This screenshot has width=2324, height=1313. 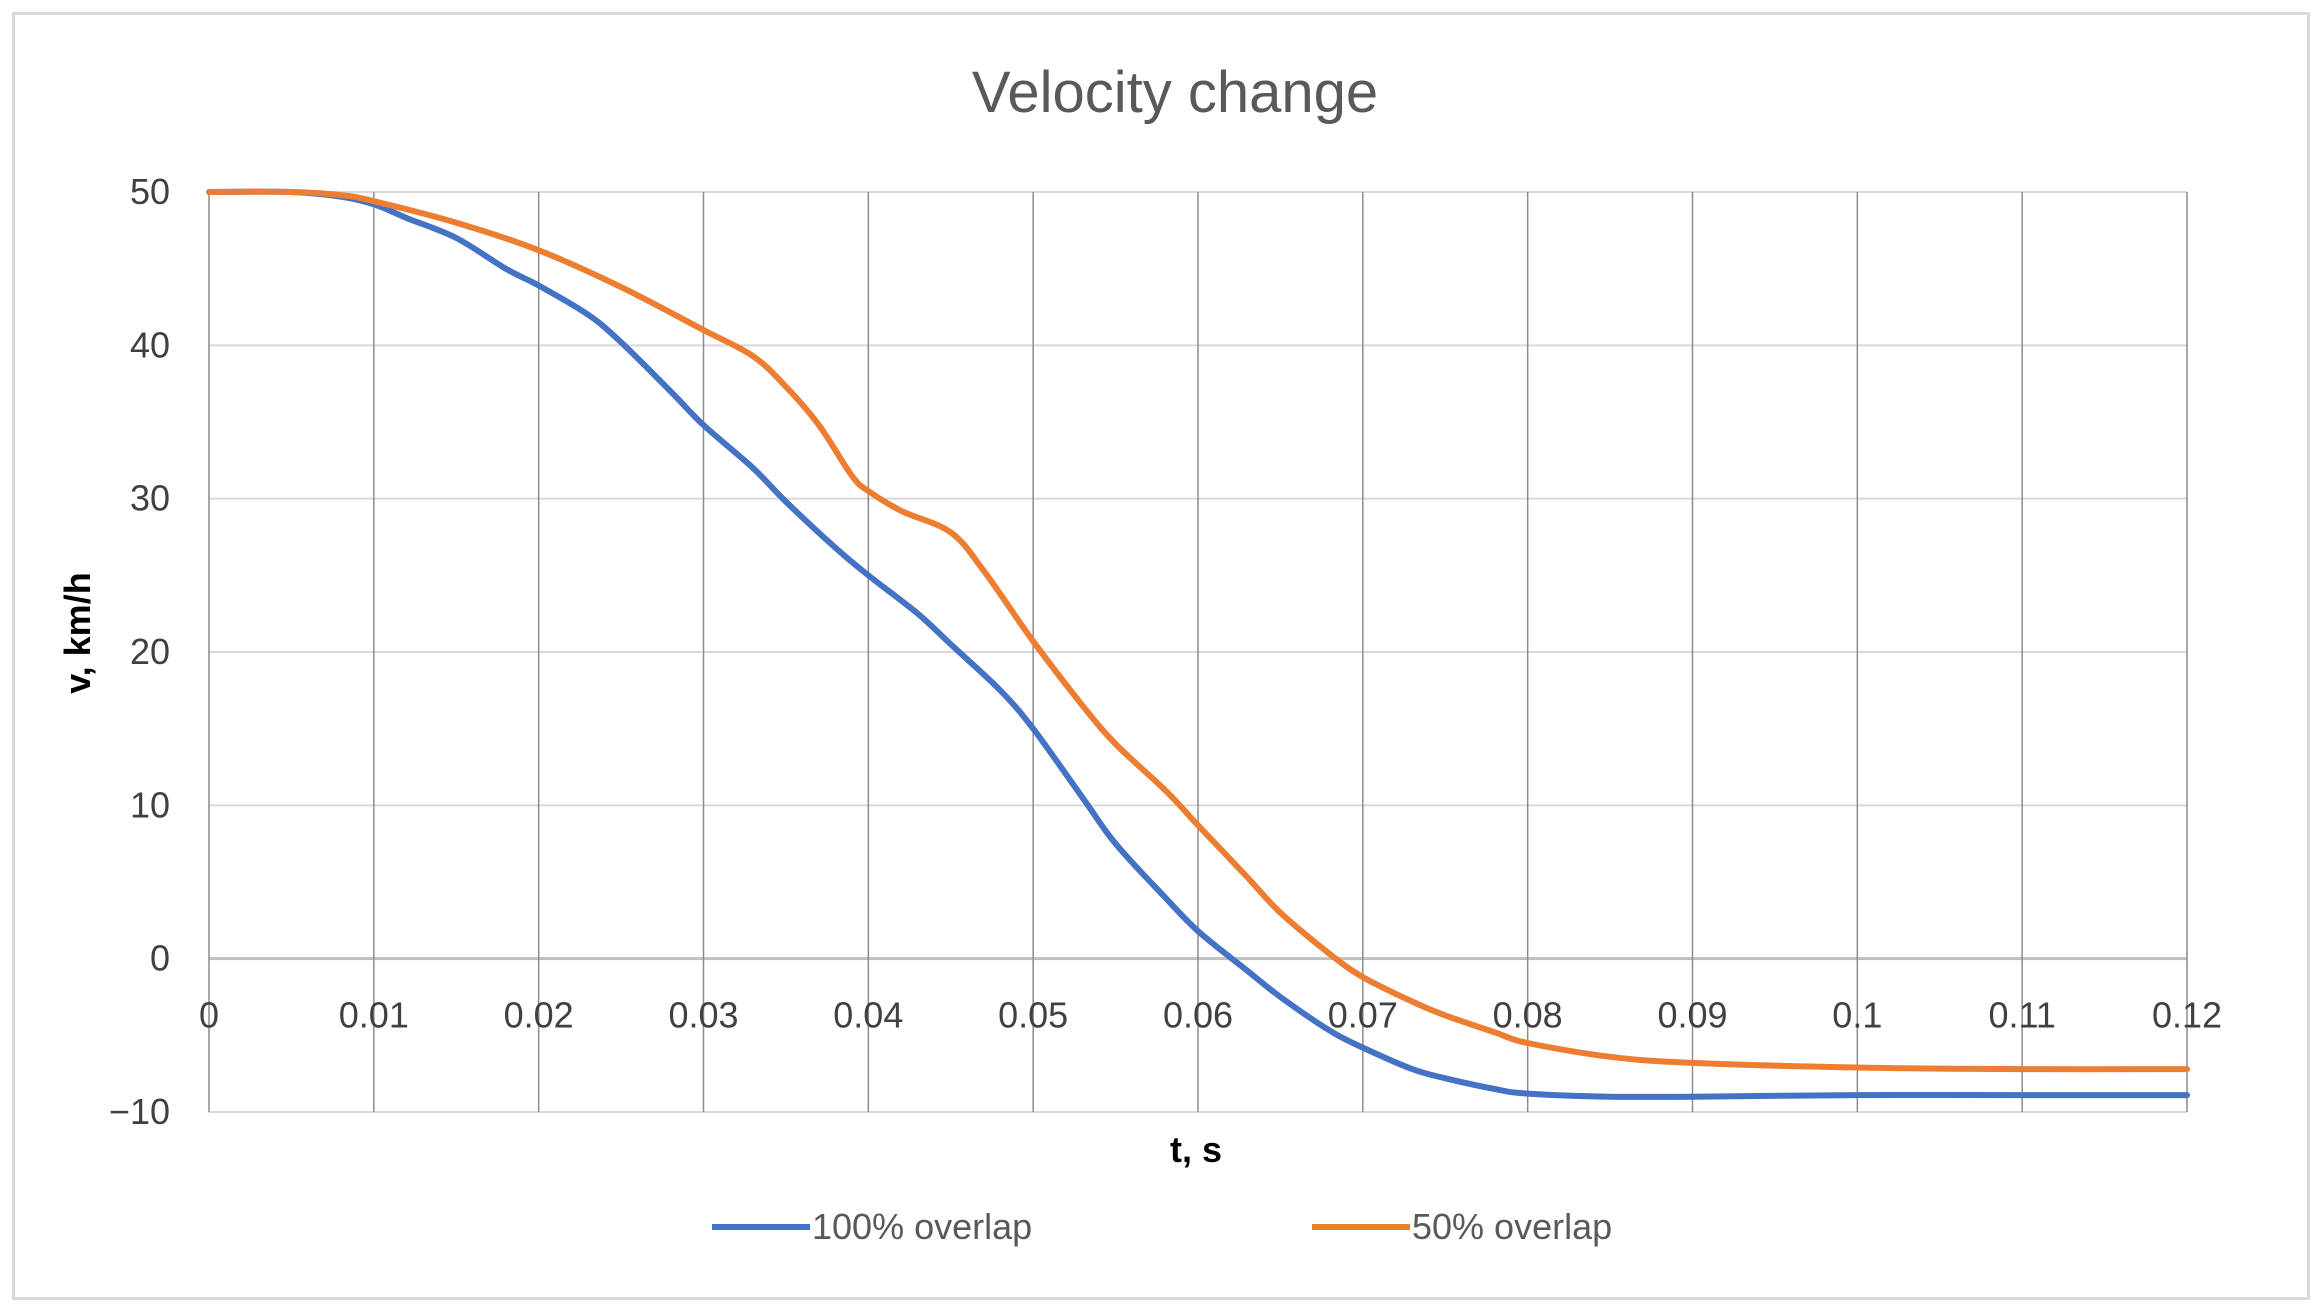 I want to click on x-tick-label: 0.12, so click(x=2187, y=1015).